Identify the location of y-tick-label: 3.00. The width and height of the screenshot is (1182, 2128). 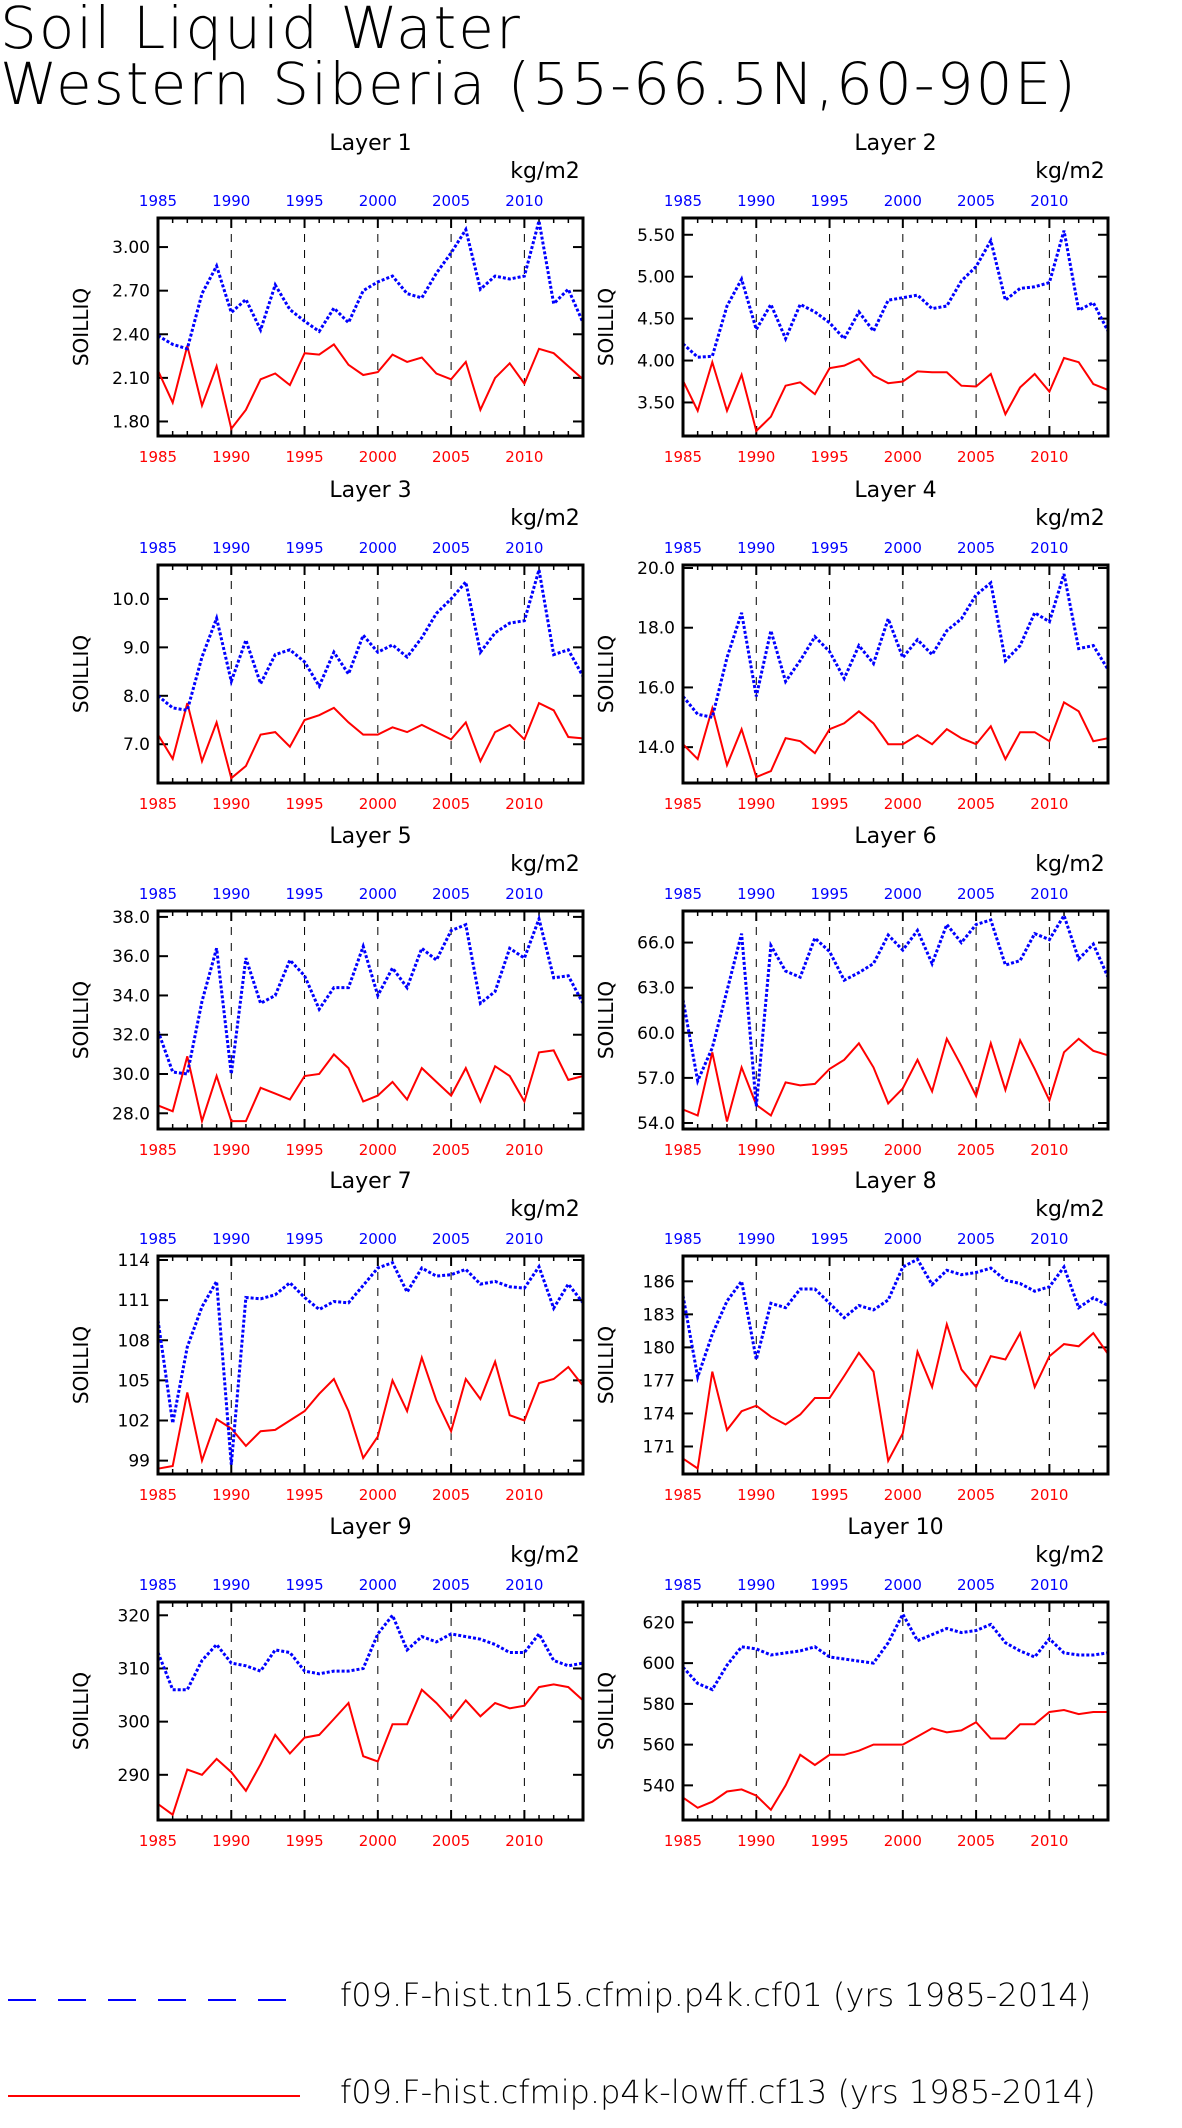
(131, 248).